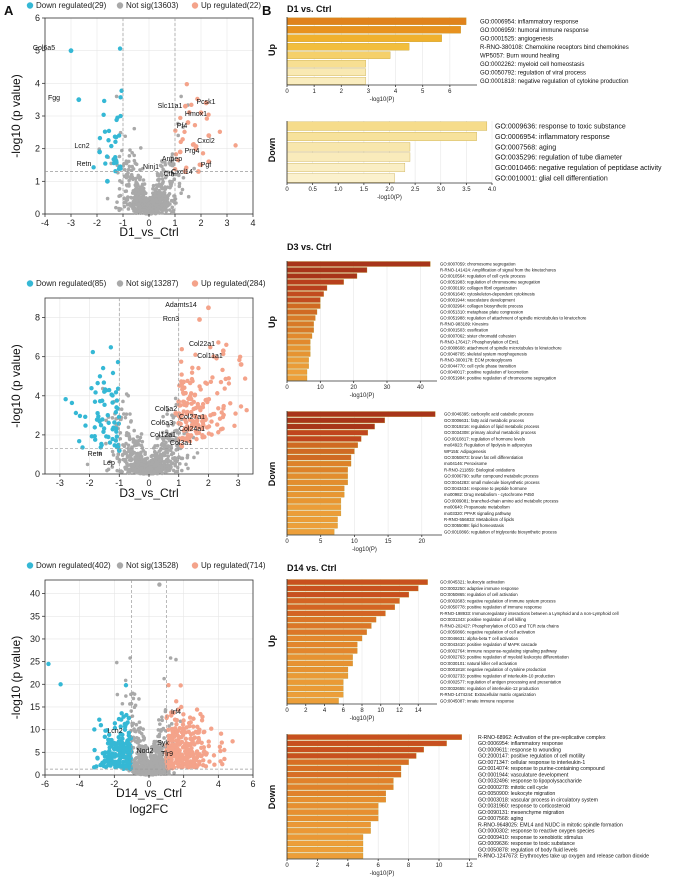 The image size is (685, 893). I want to click on term-label: GO:0007062: sister chromatid cohesion, so click(478, 336).